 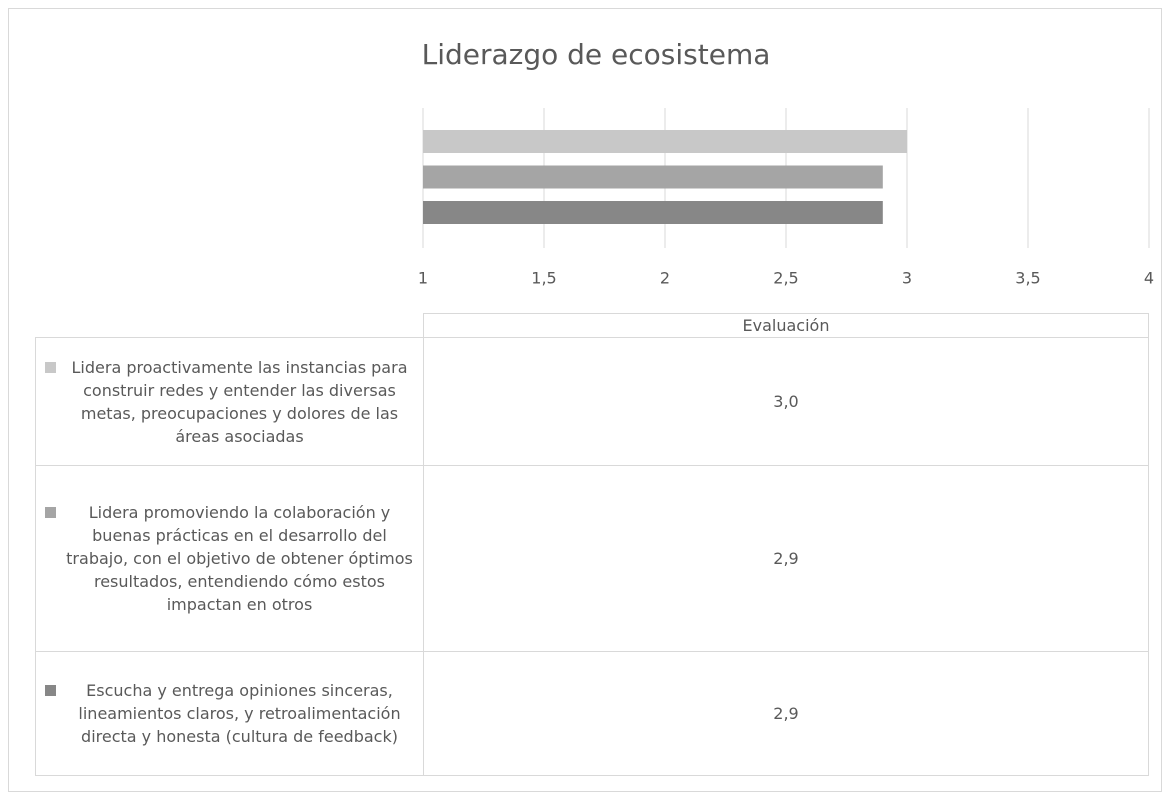 I want to click on x-tick-label: 3, so click(x=907, y=278).